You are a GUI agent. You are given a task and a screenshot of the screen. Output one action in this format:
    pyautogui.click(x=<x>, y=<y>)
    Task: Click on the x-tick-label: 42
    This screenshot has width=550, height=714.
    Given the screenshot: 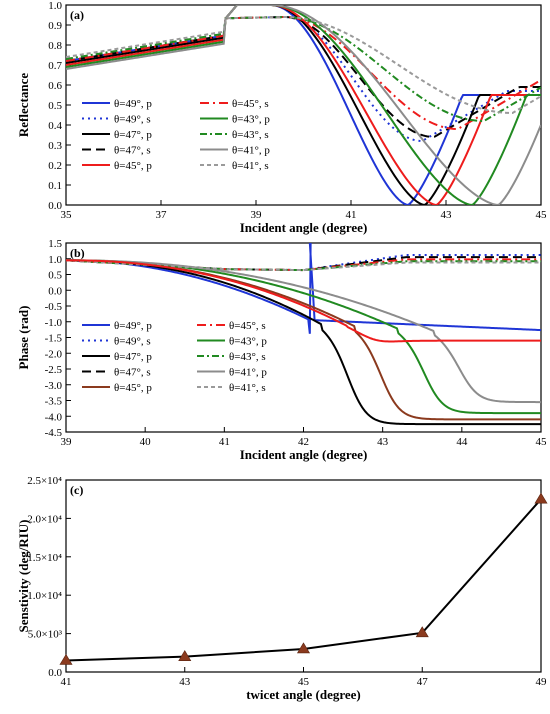 What is the action you would take?
    pyautogui.click(x=303, y=442)
    